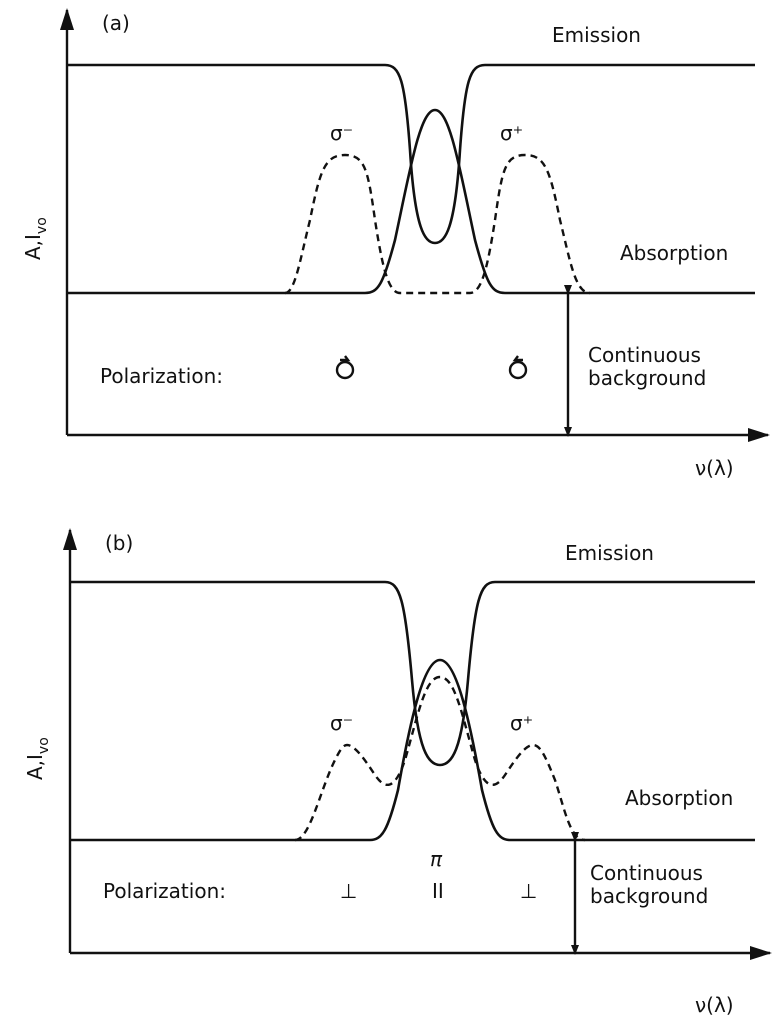 This screenshot has height=1021, width=776. What do you see at coordinates (437, 224) in the screenshot?
I see `sigma-curve` at bounding box center [437, 224].